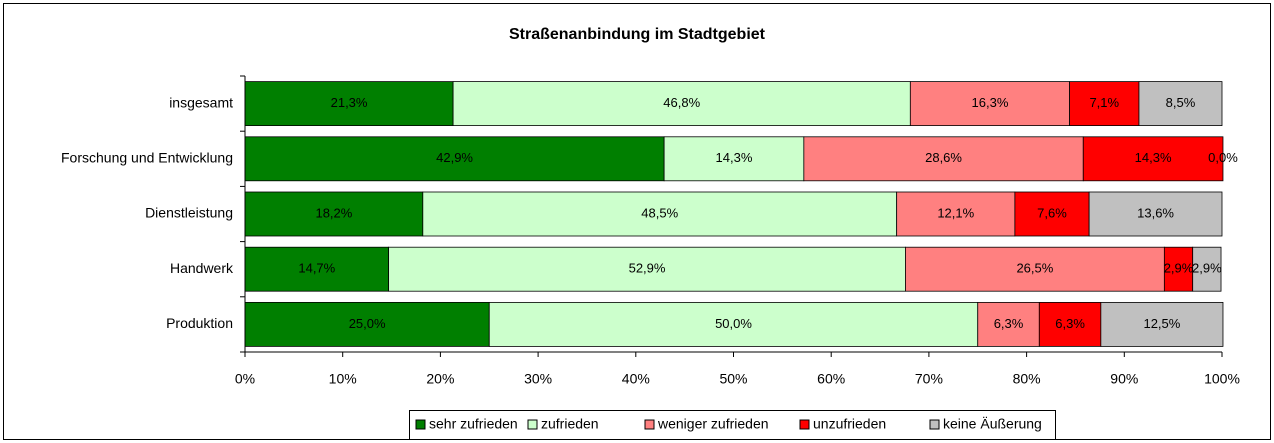 Image resolution: width=1274 pixels, height=443 pixels. I want to click on data-label: 21,3%, so click(349, 102).